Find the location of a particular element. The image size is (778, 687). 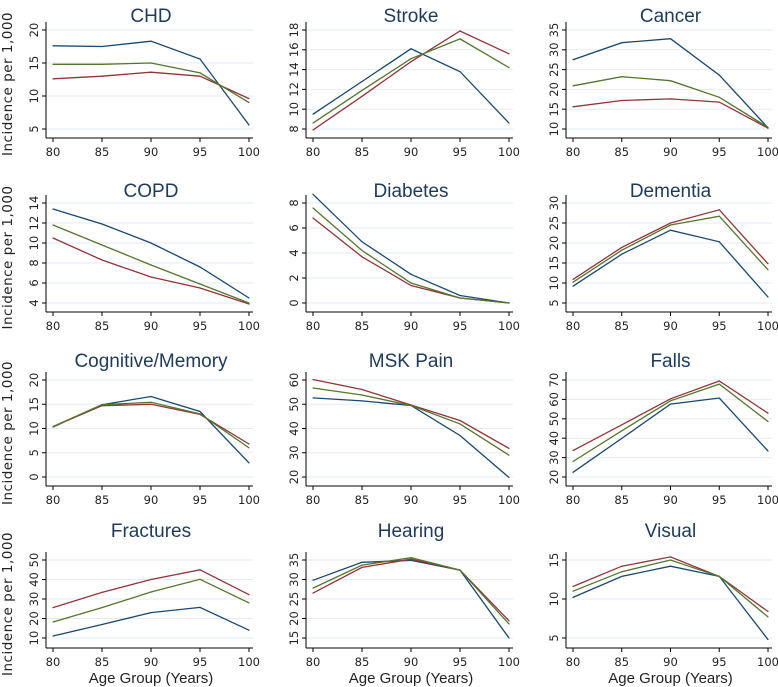

y-tick-label: 12 is located at coordinates (34, 223).